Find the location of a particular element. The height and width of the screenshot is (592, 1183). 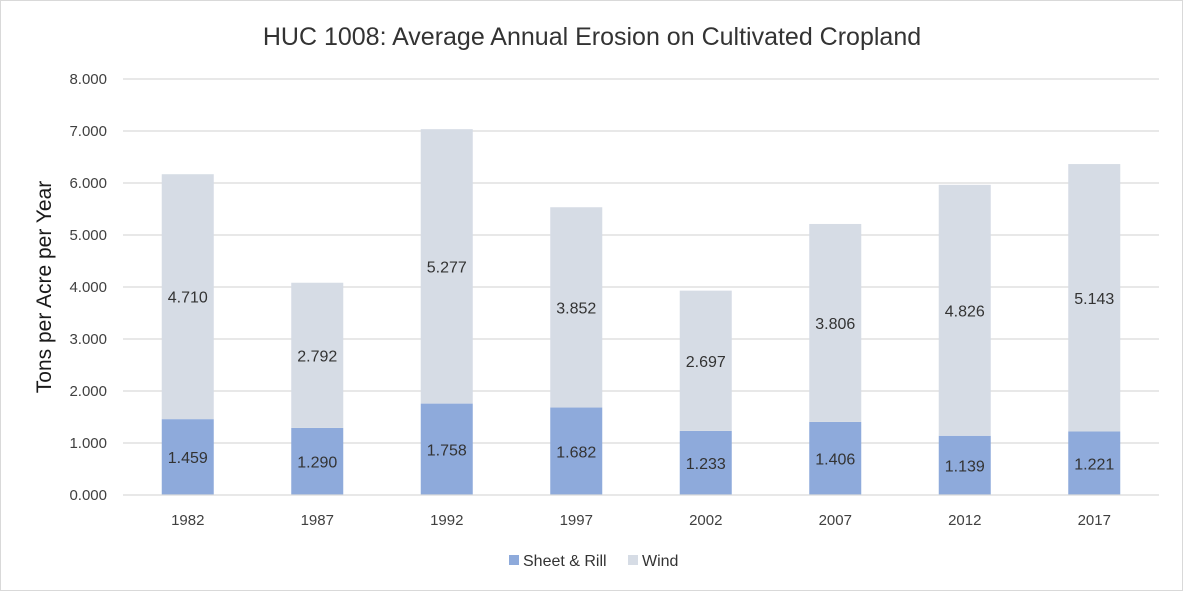

data-label: 1.221 is located at coordinates (1094, 464).